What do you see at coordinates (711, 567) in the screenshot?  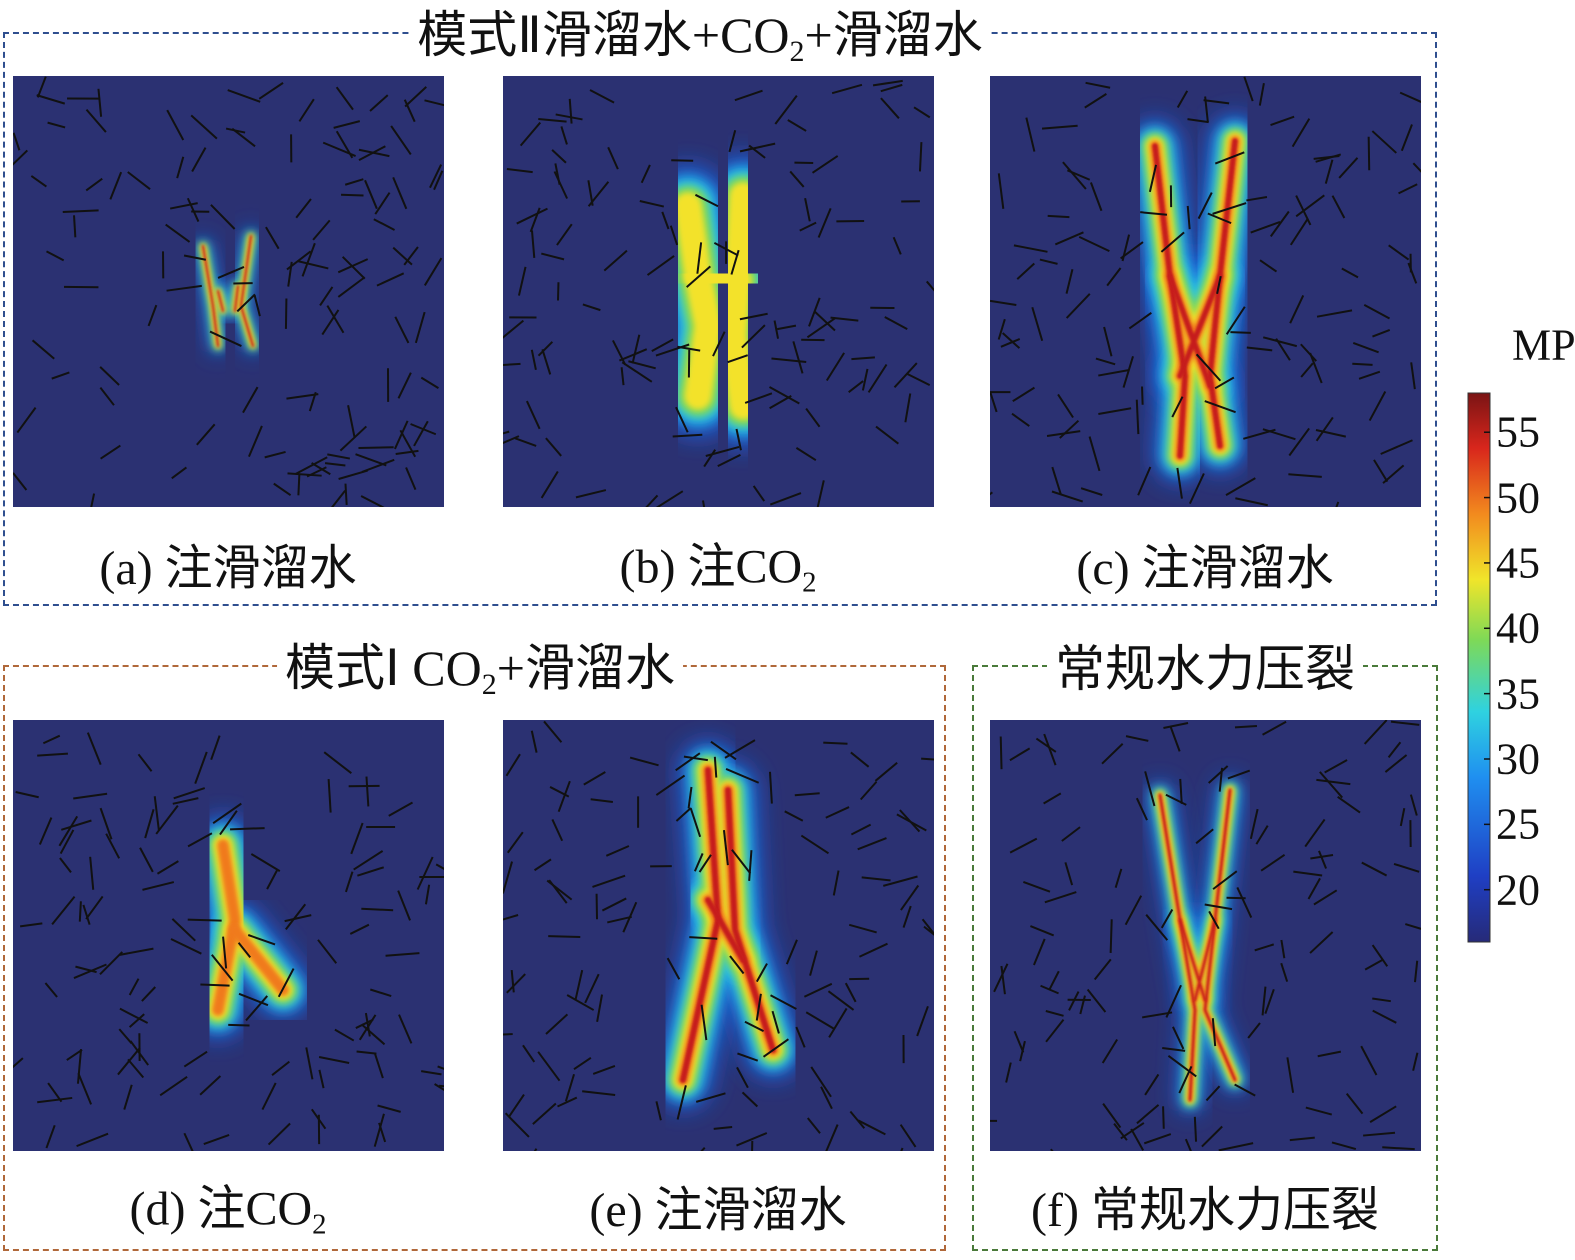 I see `text-part: (b) 注CO` at bounding box center [711, 567].